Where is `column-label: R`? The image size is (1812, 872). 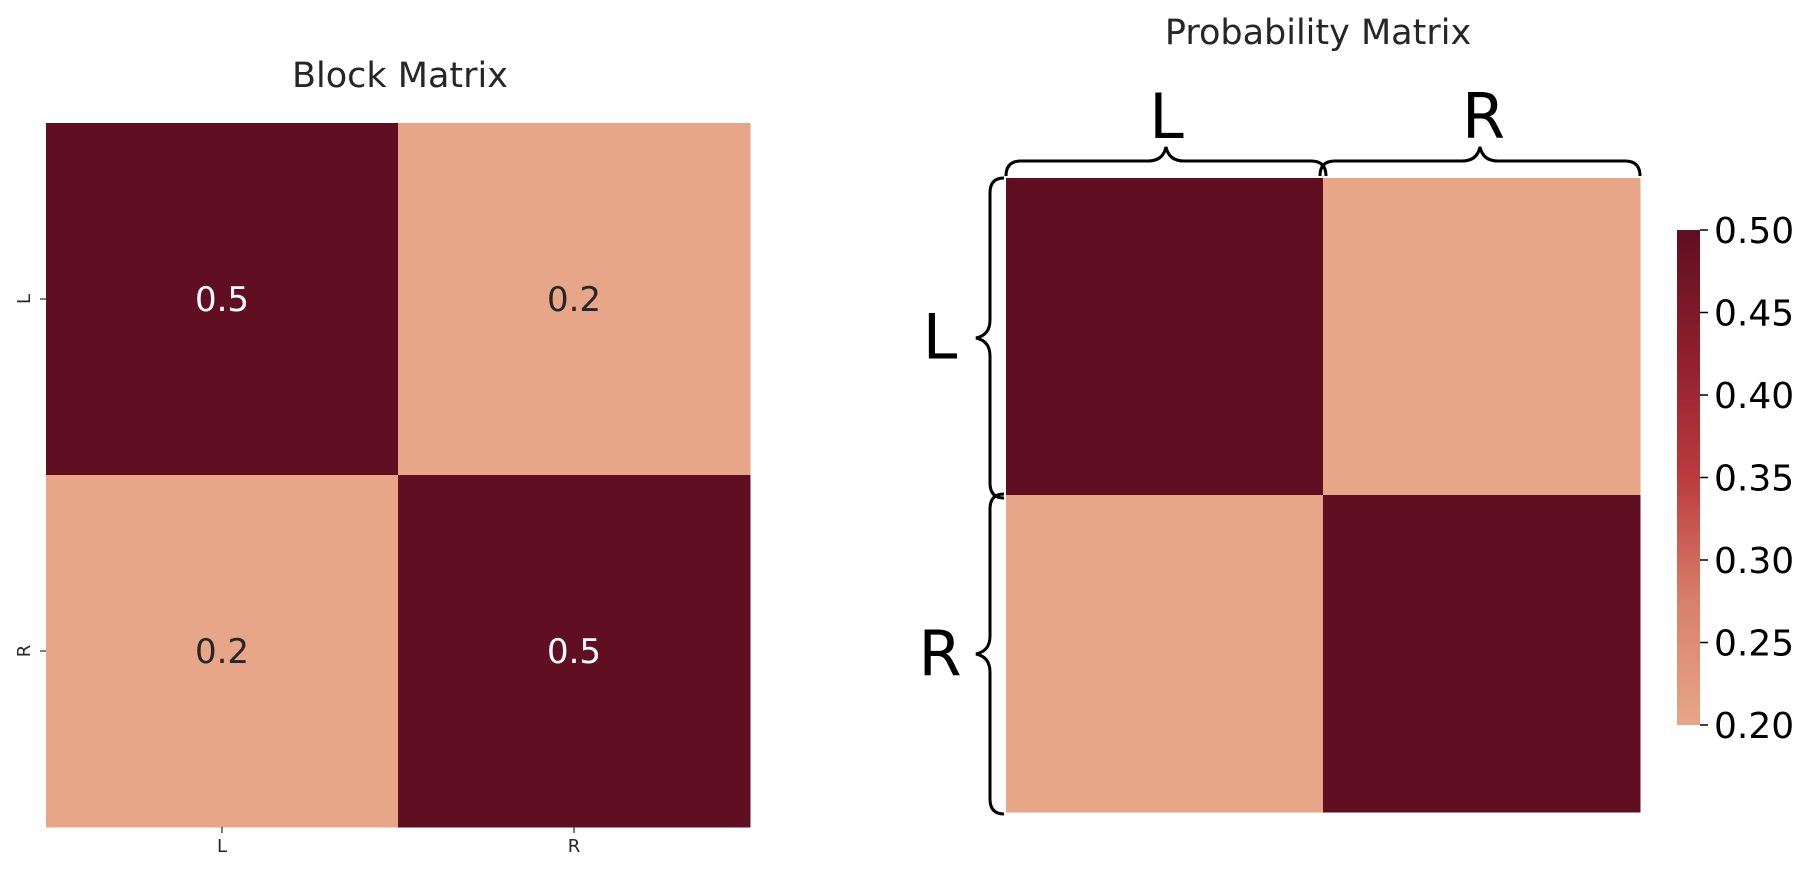 column-label: R is located at coordinates (1483, 116).